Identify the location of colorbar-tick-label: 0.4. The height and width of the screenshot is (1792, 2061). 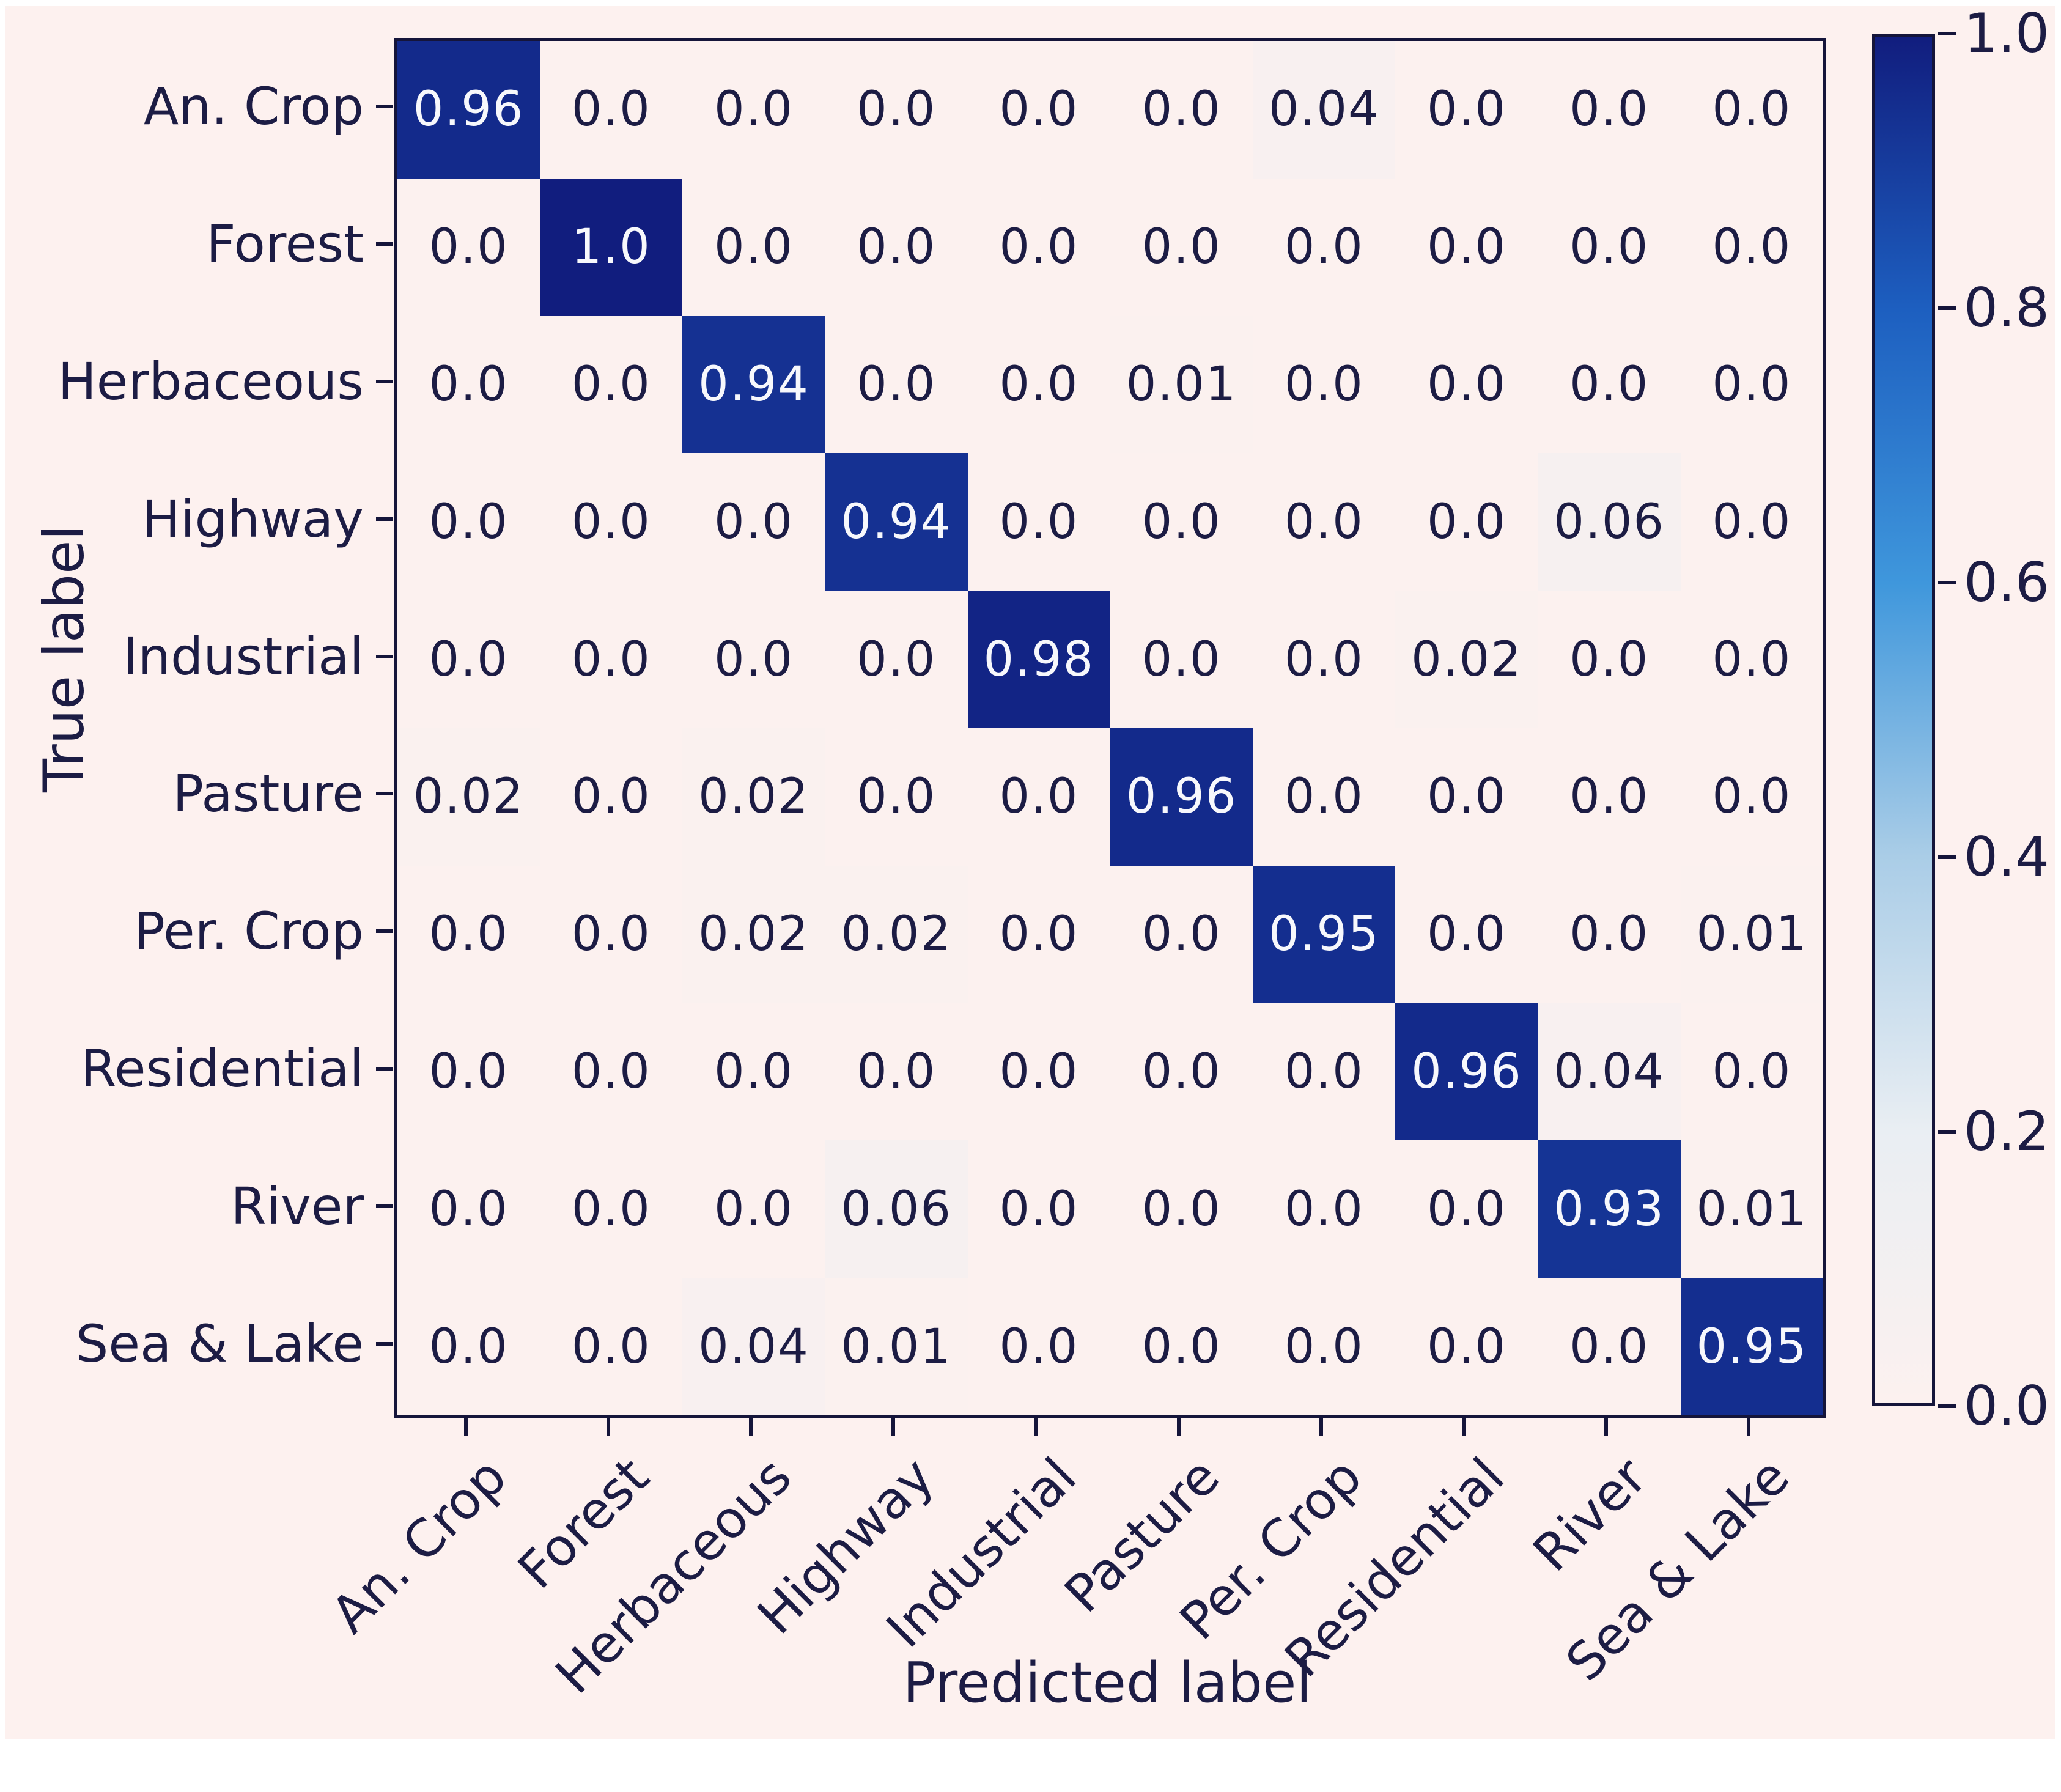
(2006, 857).